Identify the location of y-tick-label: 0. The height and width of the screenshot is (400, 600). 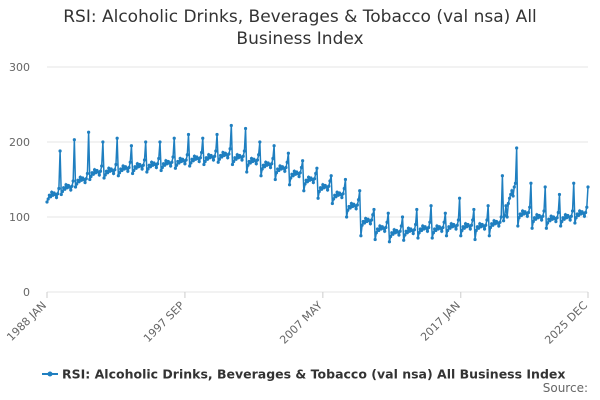
(26, 292).